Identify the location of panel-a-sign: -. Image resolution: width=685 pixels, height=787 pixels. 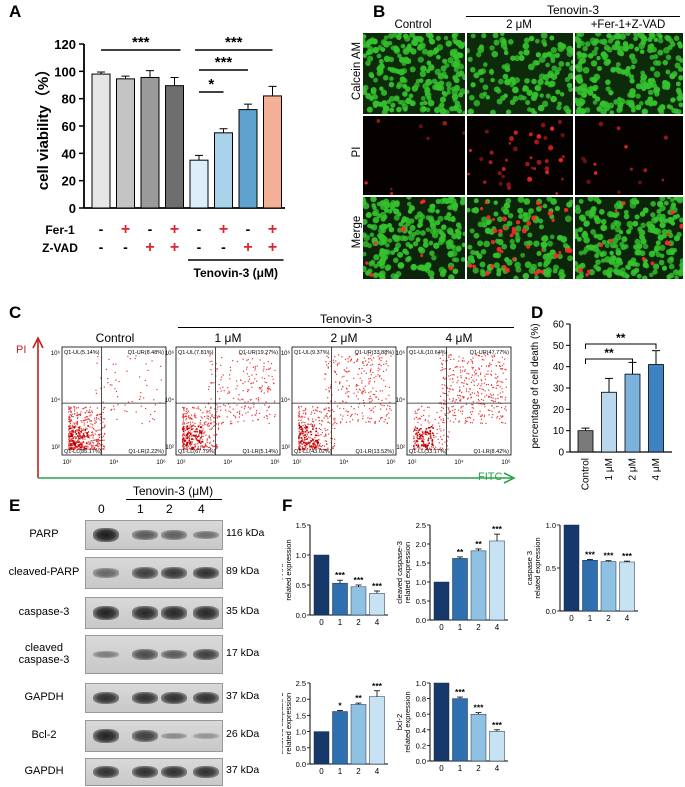
(101, 247).